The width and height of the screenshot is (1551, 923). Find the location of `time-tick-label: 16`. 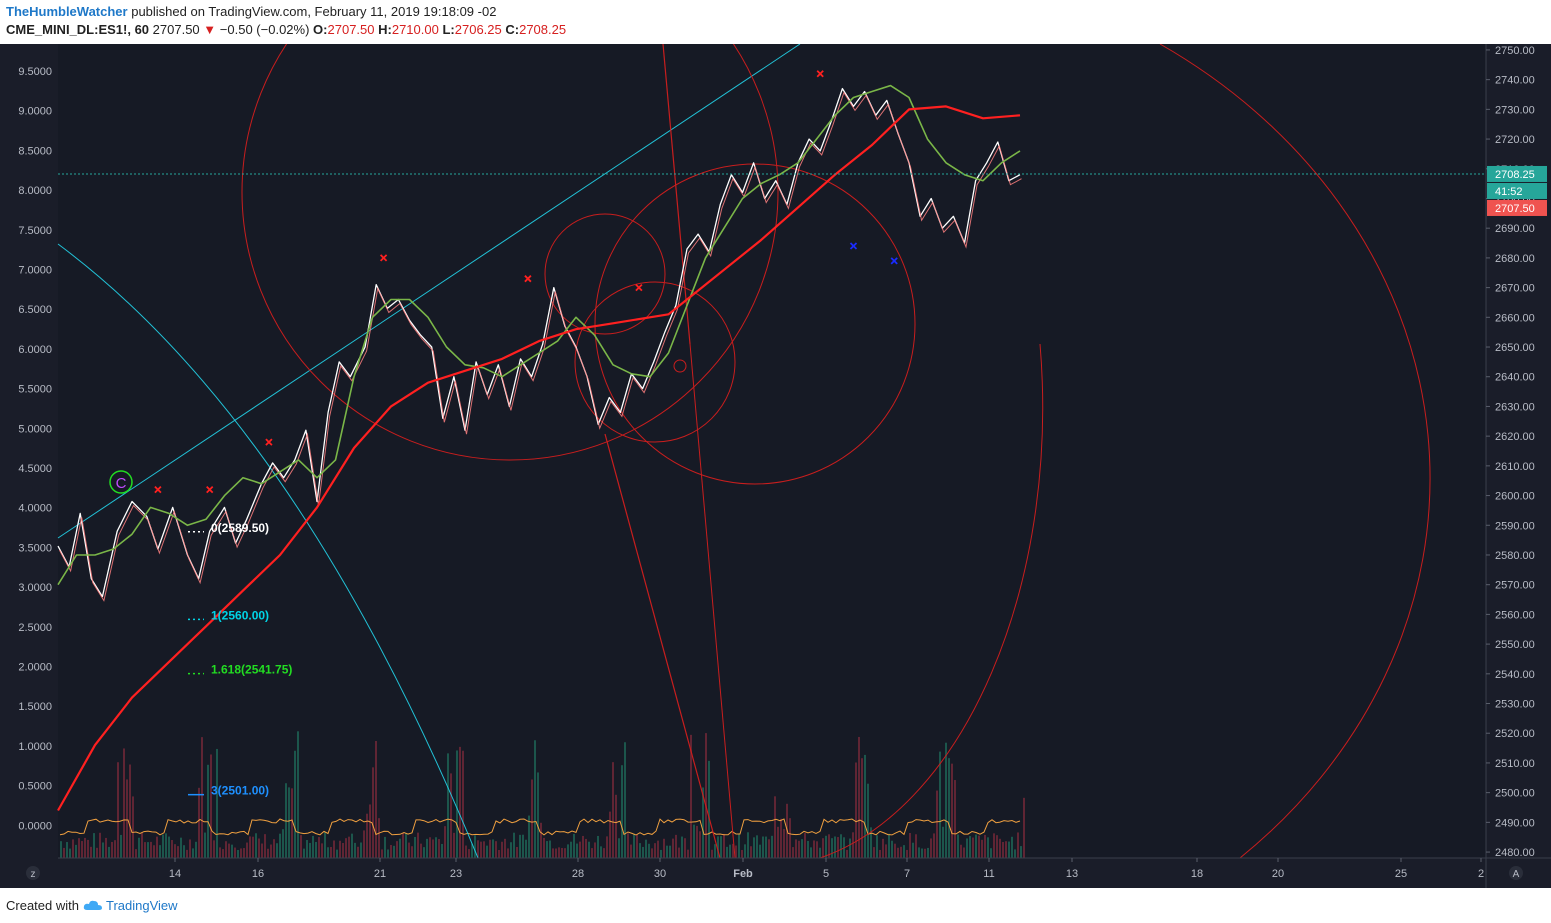

time-tick-label: 16 is located at coordinates (258, 874).